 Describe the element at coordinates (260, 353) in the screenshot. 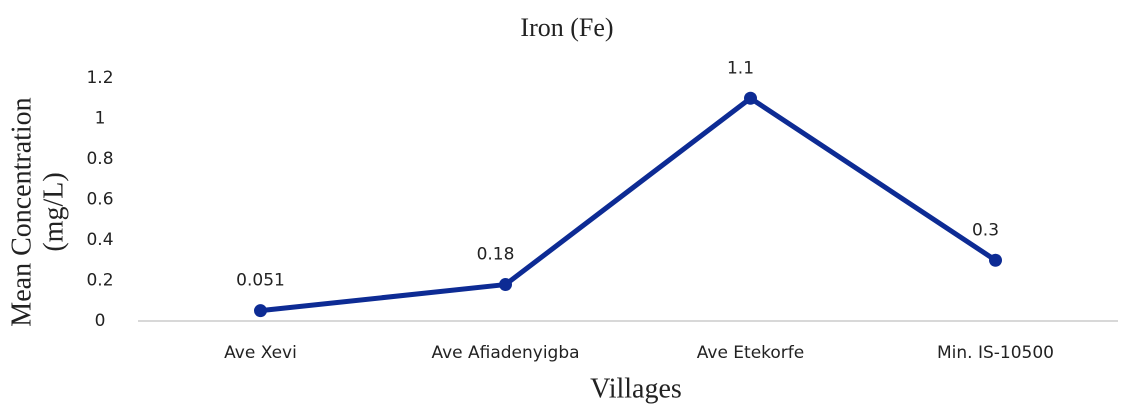

I see `x-tick-label: Ave Xevi` at that location.